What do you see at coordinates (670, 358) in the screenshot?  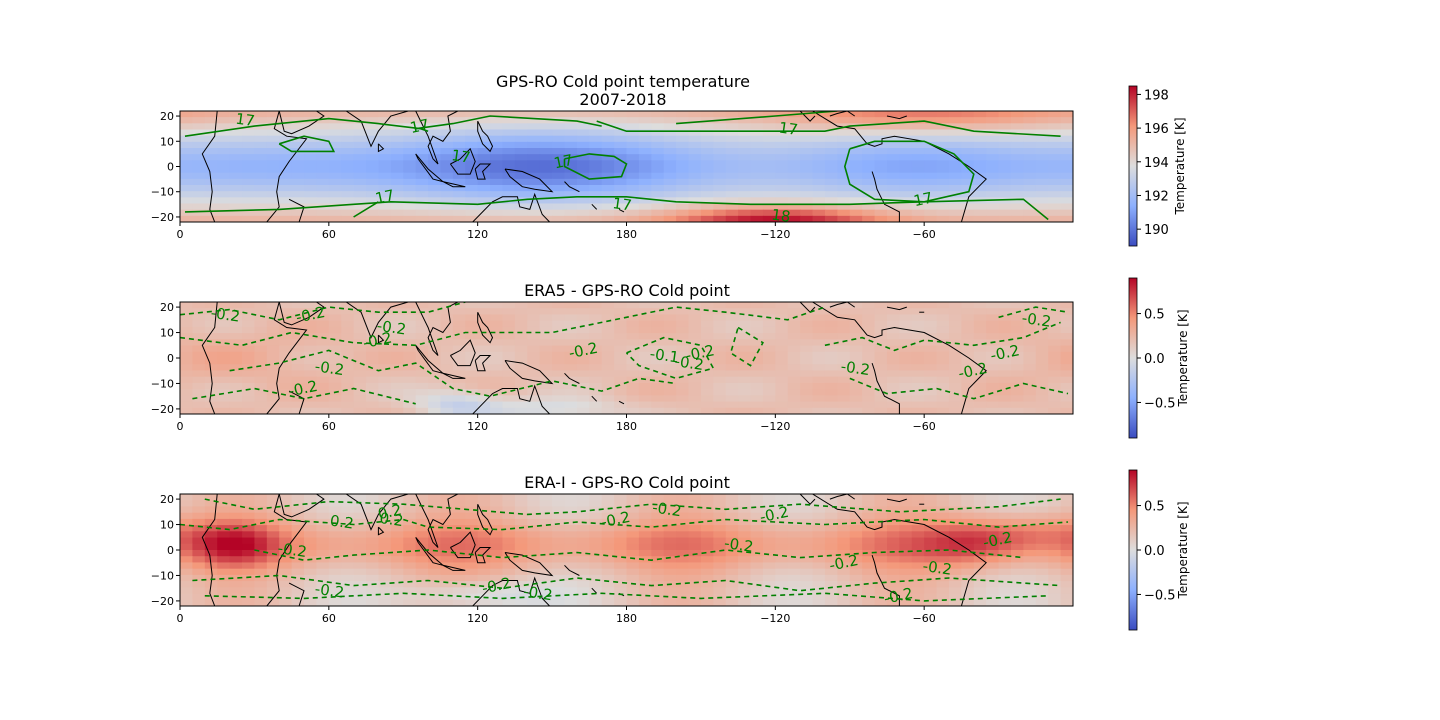 I see `contour-line` at bounding box center [670, 358].